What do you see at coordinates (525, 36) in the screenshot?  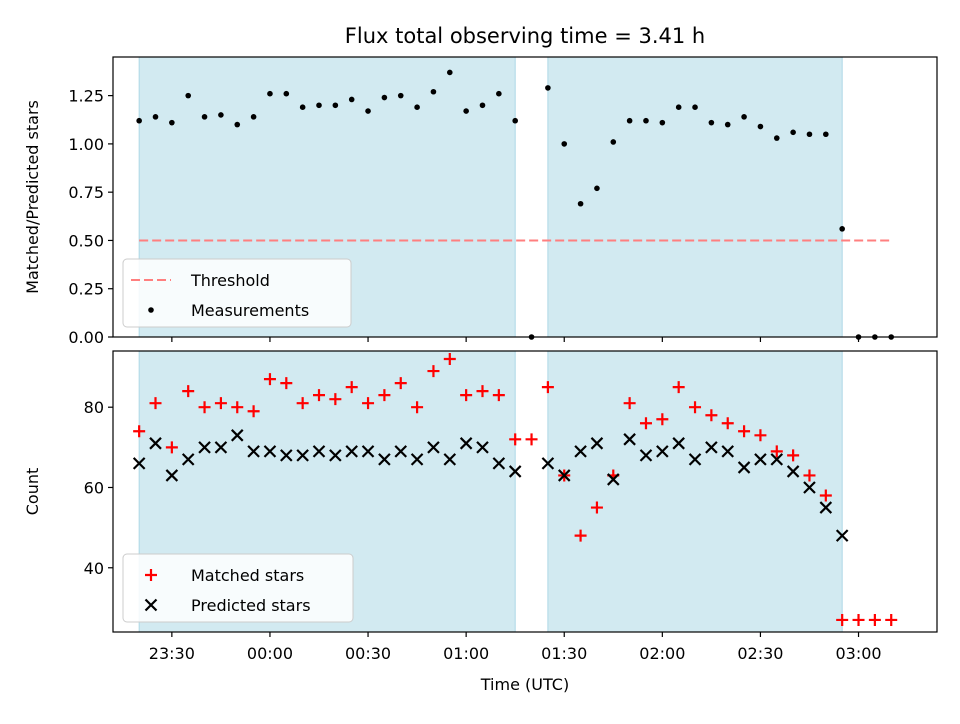 I see `chart-title: Flux total observing time = 3.41 h` at bounding box center [525, 36].